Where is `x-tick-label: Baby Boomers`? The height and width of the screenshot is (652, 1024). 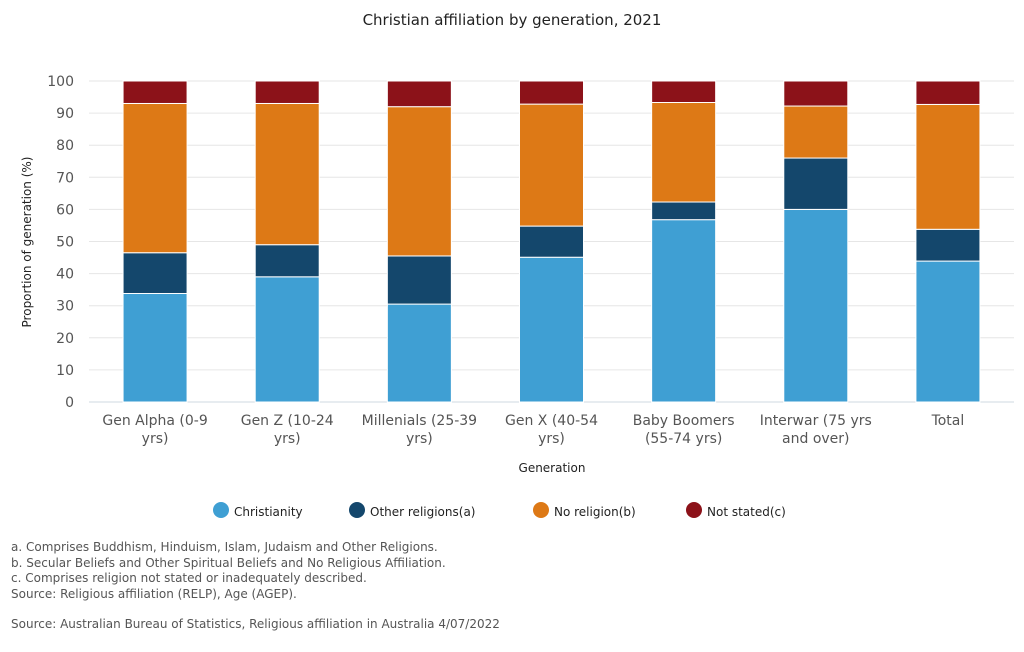 x-tick-label: Baby Boomers is located at coordinates (684, 421).